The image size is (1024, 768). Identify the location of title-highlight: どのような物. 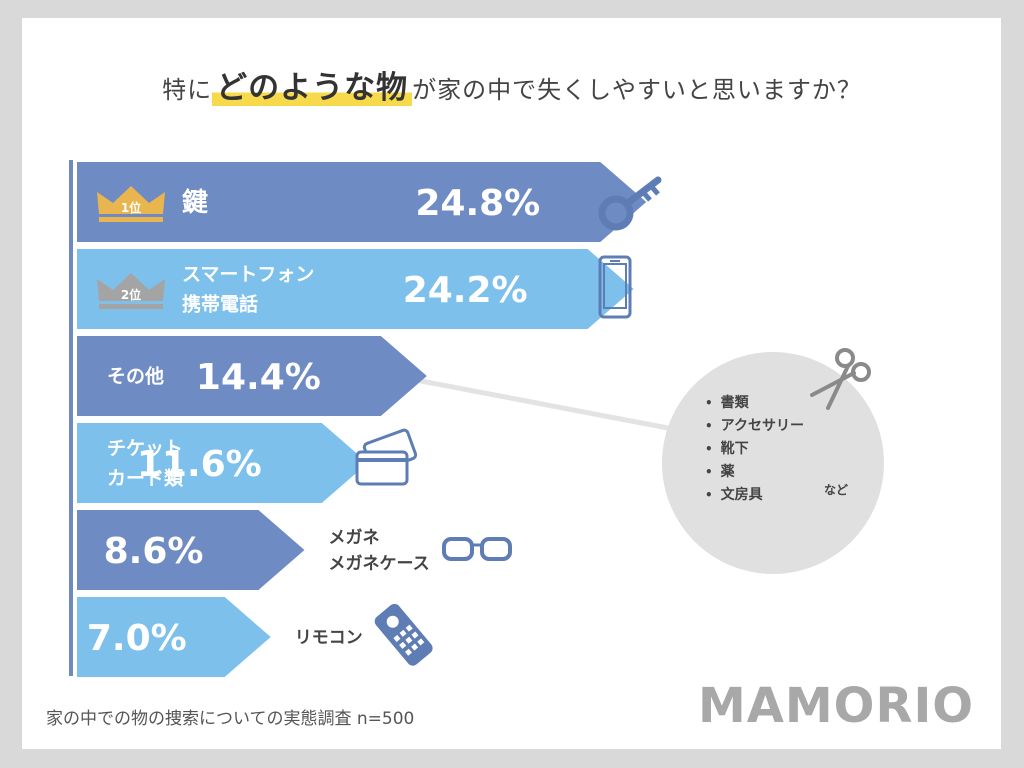
(312, 88).